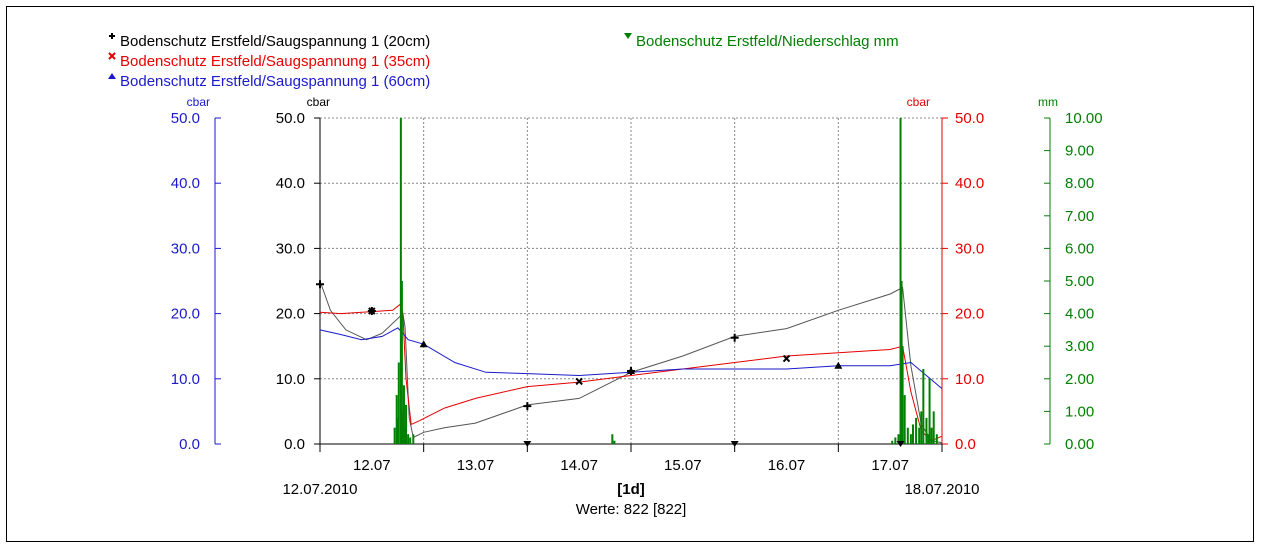 Image resolution: width=1261 pixels, height=546 pixels. What do you see at coordinates (1048, 102) in the screenshot?
I see `right_outer-unit-label: mm` at bounding box center [1048, 102].